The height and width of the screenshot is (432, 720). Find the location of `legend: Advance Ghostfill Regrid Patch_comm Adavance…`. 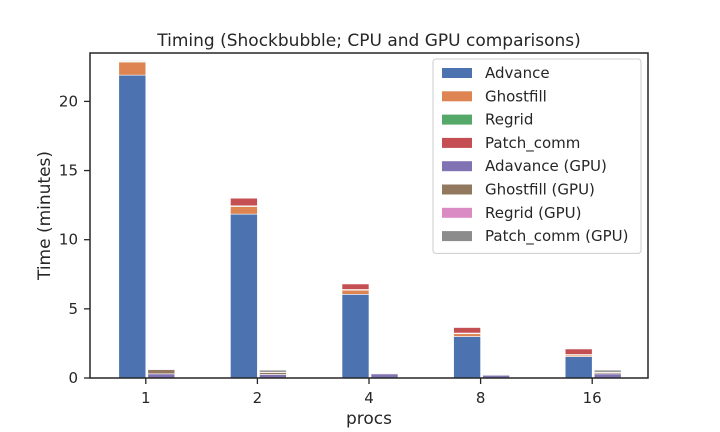

legend: Advance Ghostfill Regrid Patch_comm Adavance… is located at coordinates (537, 156).